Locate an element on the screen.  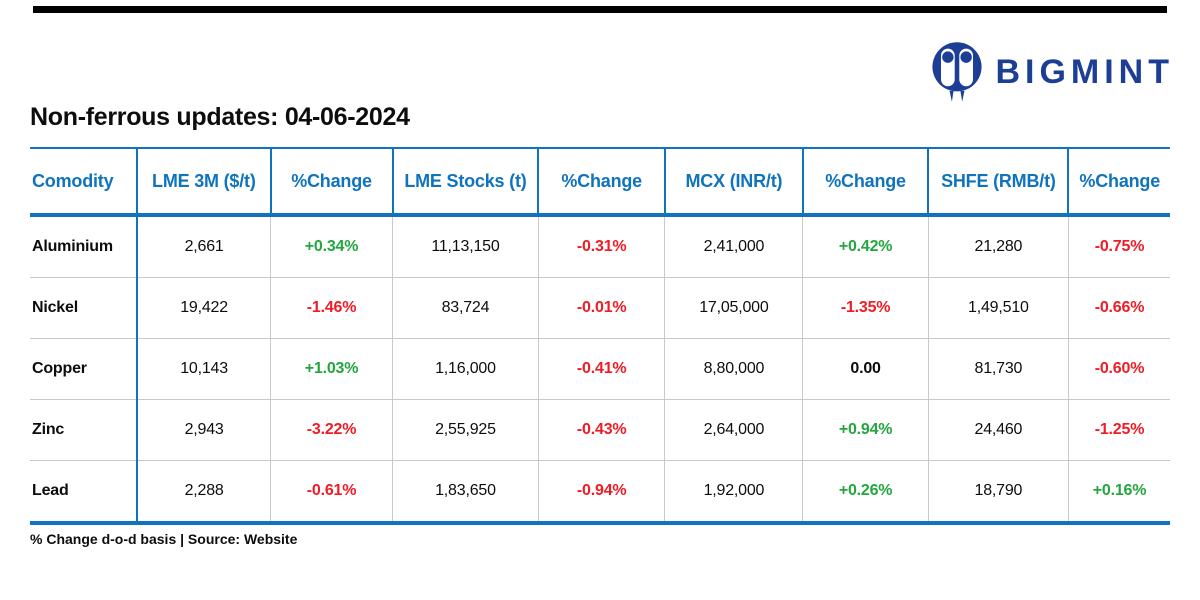
pct-change-cell: +0.16% is located at coordinates (1118, 492).